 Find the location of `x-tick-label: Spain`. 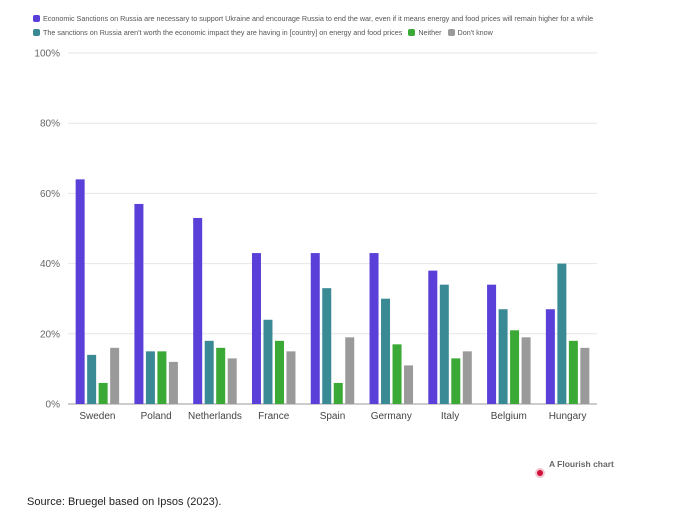

x-tick-label: Spain is located at coordinates (333, 416).